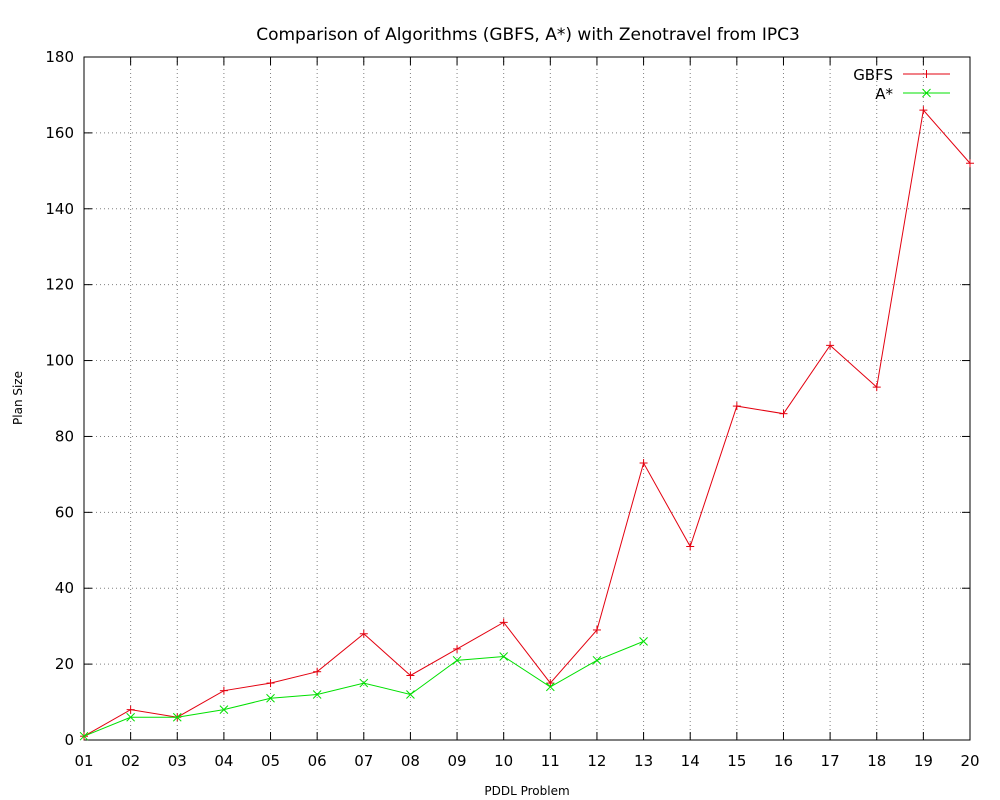 This screenshot has height=800, width=1000. Describe the element at coordinates (59, 361) in the screenshot. I see `y-tick-label: 100` at that location.